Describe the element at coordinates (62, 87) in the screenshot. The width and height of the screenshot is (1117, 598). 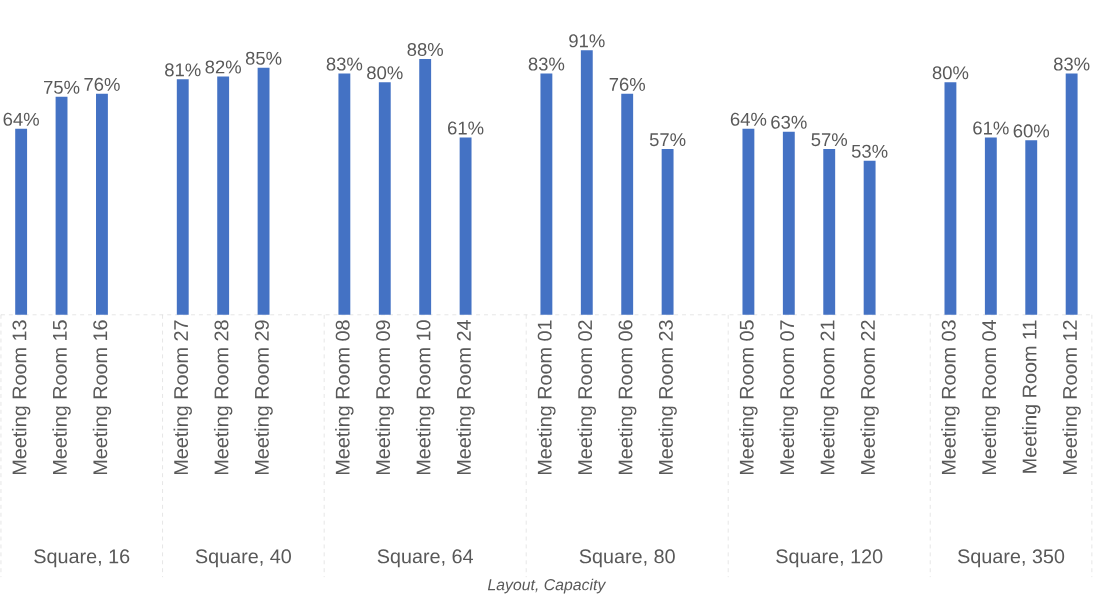
I see `data-label: 75%` at that location.